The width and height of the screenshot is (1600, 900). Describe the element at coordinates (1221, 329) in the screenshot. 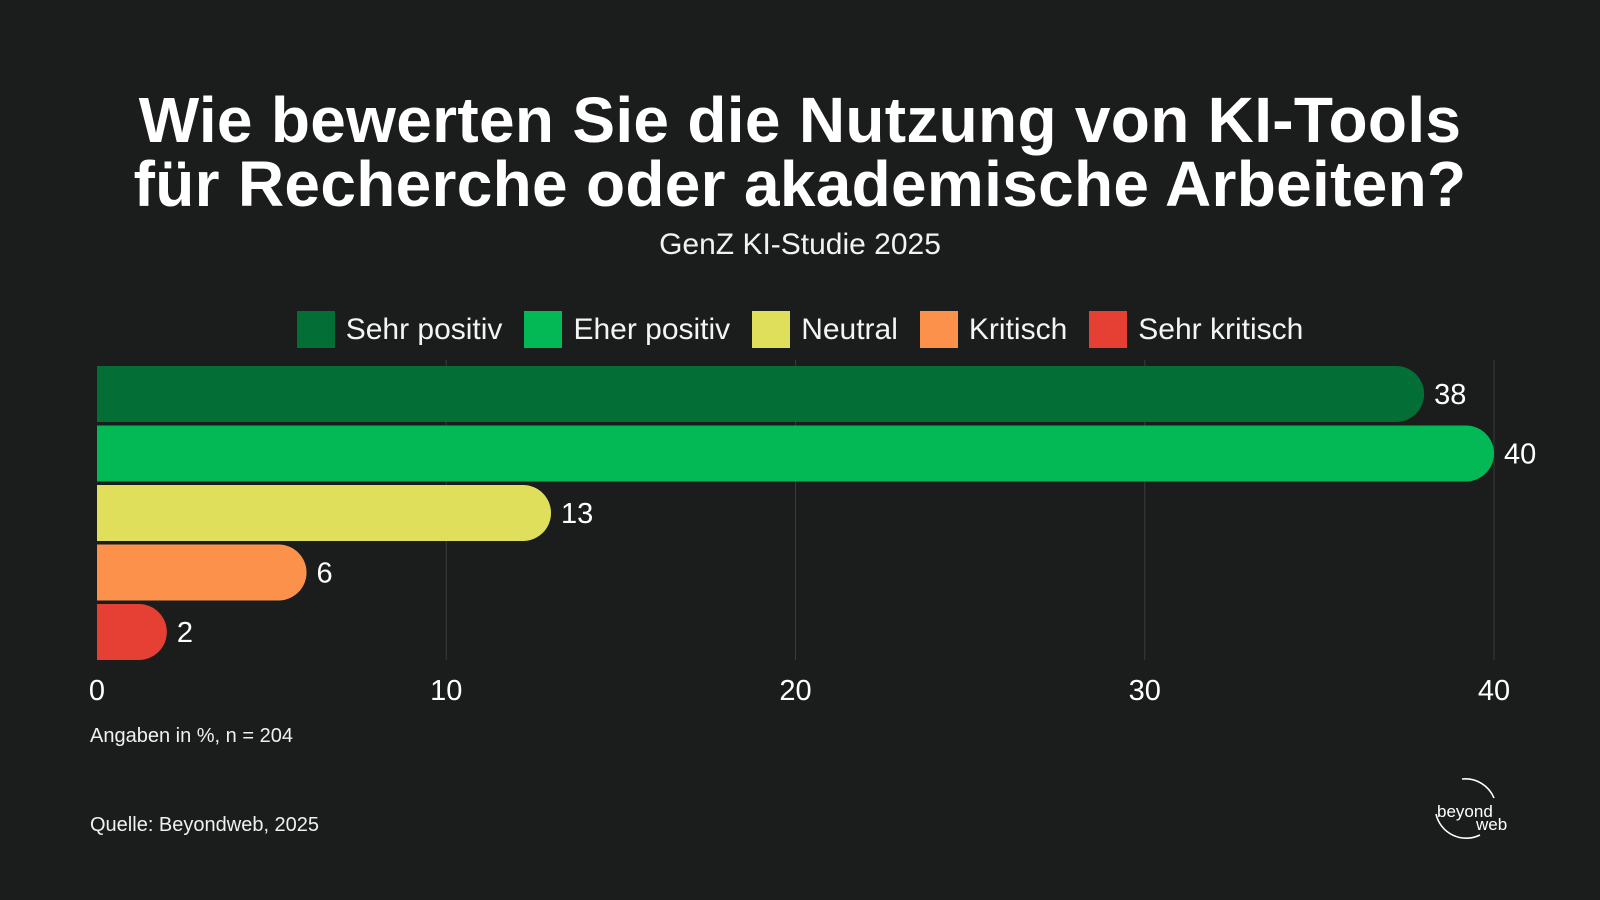

I see `legend-label: Sehr kritisch` at that location.